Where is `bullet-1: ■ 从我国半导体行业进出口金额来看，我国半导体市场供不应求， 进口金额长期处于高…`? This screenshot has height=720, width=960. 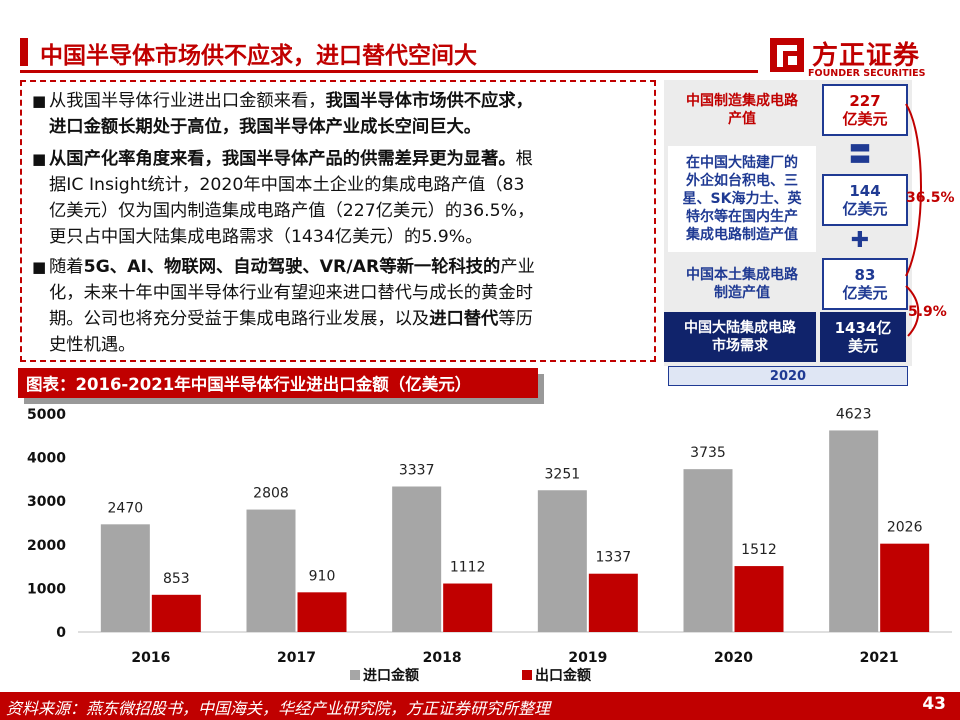
bullet-1: ■ 从我国半导体行业进出口金额来看，我国半导体市场供不应求， 进口金额长期处于高… is located at coordinates (342, 114).